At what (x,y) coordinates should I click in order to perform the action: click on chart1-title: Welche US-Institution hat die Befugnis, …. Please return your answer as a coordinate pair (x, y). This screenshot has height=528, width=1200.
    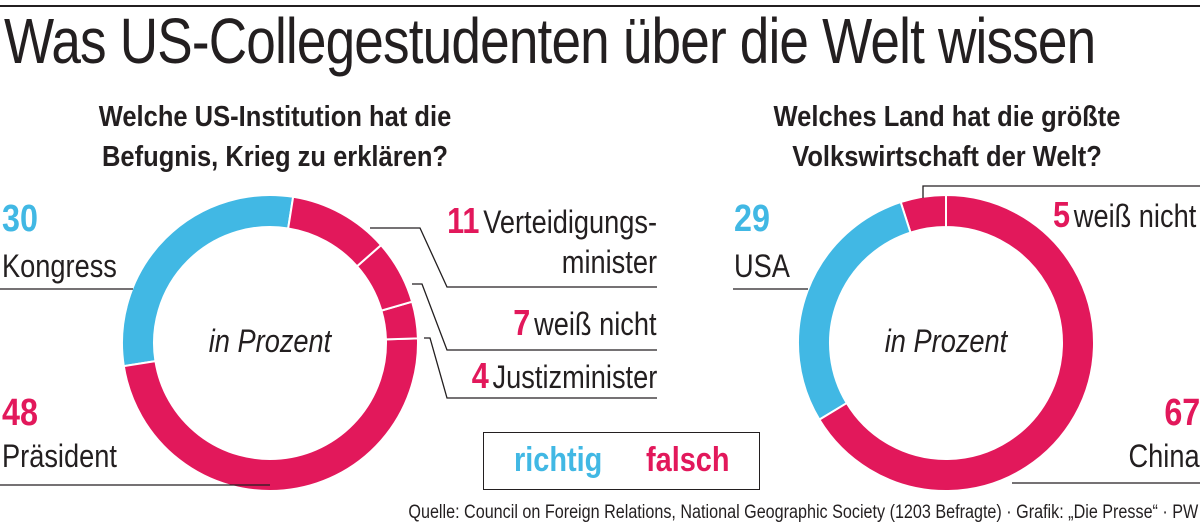
    Looking at the image, I should click on (275, 137).